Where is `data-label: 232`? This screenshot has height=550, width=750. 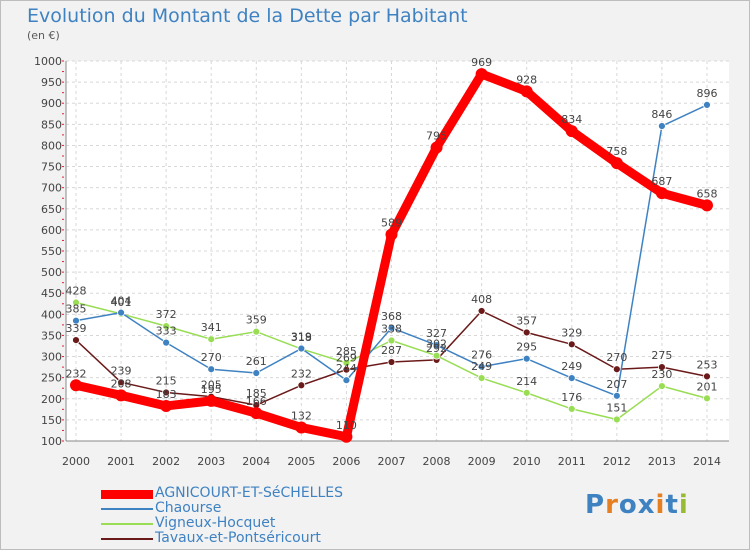
data-label: 232 is located at coordinates (301, 373).